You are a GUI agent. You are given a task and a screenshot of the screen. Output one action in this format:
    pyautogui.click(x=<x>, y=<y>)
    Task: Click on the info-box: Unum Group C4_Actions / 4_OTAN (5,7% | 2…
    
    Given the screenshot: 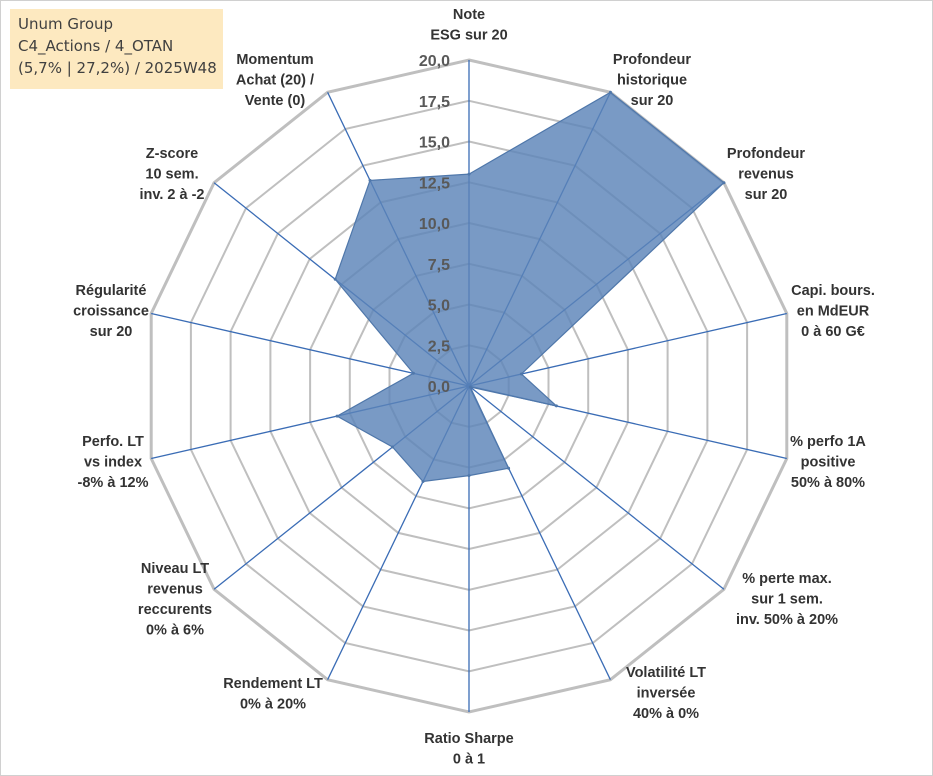 What is the action you would take?
    pyautogui.click(x=116, y=49)
    